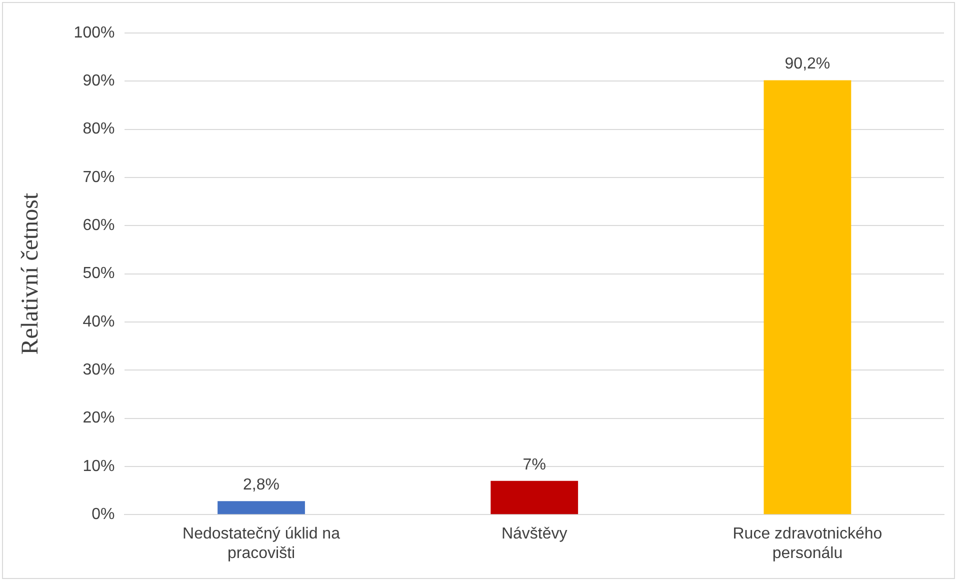 The width and height of the screenshot is (957, 581). Describe the element at coordinates (534, 465) in the screenshot. I see `data-label: 7%` at that location.